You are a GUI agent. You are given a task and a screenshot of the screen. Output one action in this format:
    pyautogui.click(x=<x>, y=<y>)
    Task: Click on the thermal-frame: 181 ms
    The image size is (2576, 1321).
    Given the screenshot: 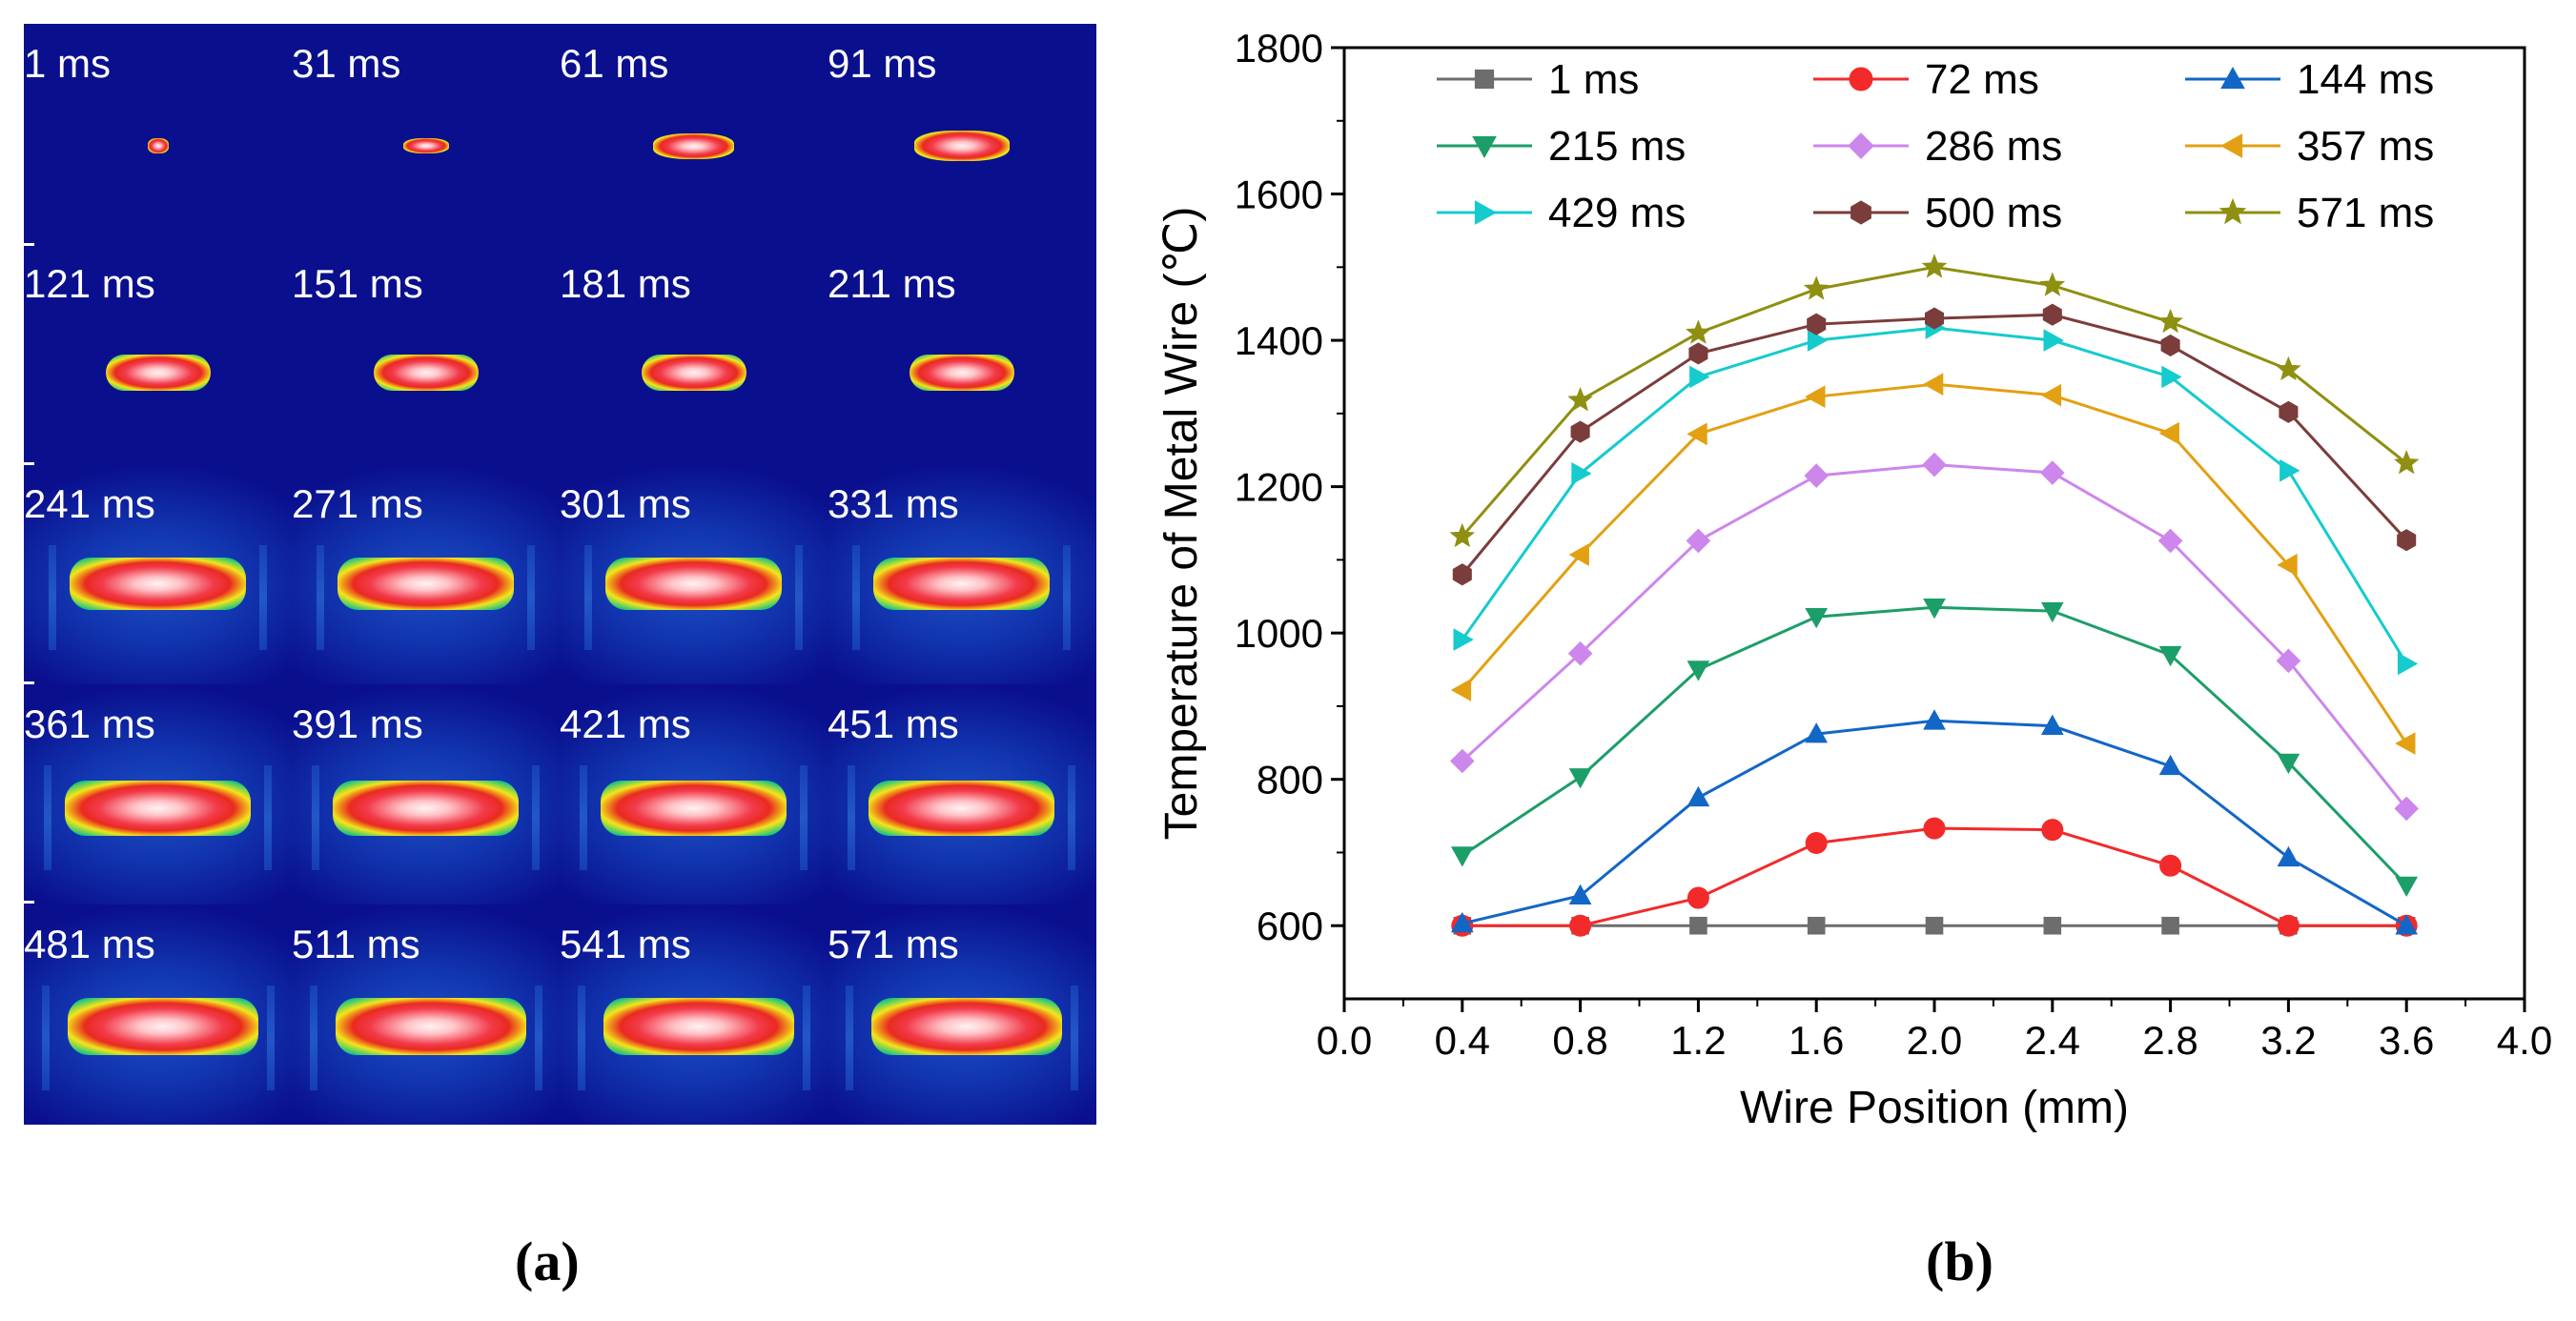 What is the action you would take?
    pyautogui.click(x=694, y=354)
    